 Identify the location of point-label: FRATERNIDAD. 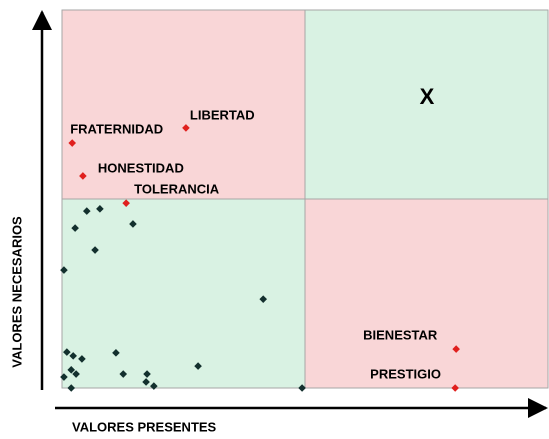
(116, 128).